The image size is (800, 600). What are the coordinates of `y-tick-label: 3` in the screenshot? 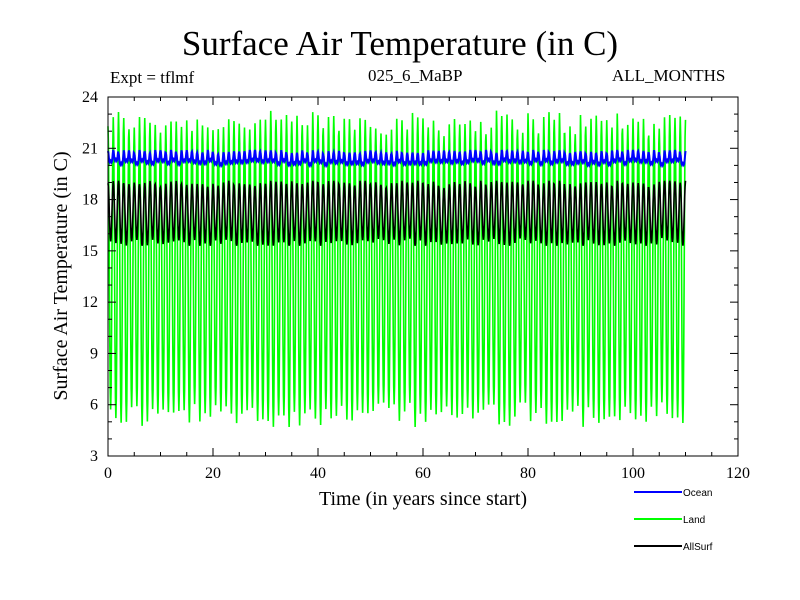 It's located at (94, 456).